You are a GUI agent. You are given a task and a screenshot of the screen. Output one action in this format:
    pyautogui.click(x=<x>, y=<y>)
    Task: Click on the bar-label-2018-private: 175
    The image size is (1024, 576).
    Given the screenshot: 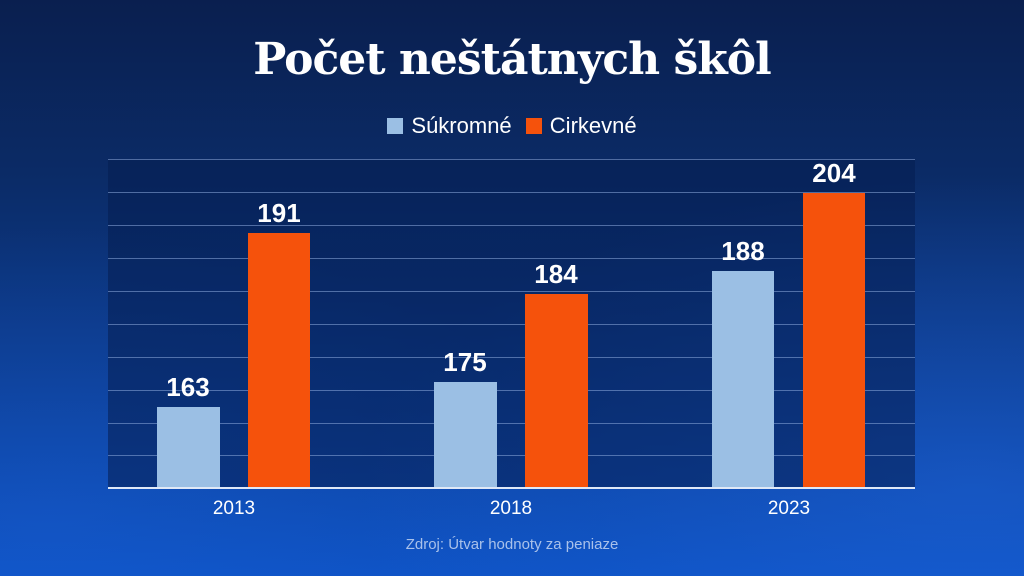 What is the action you would take?
    pyautogui.click(x=465, y=362)
    